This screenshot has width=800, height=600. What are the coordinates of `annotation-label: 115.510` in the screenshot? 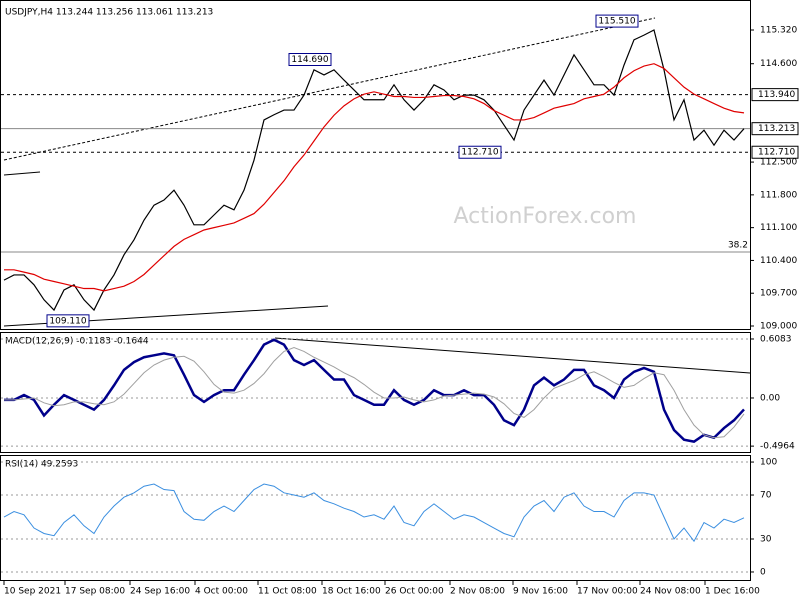 It's located at (616, 22).